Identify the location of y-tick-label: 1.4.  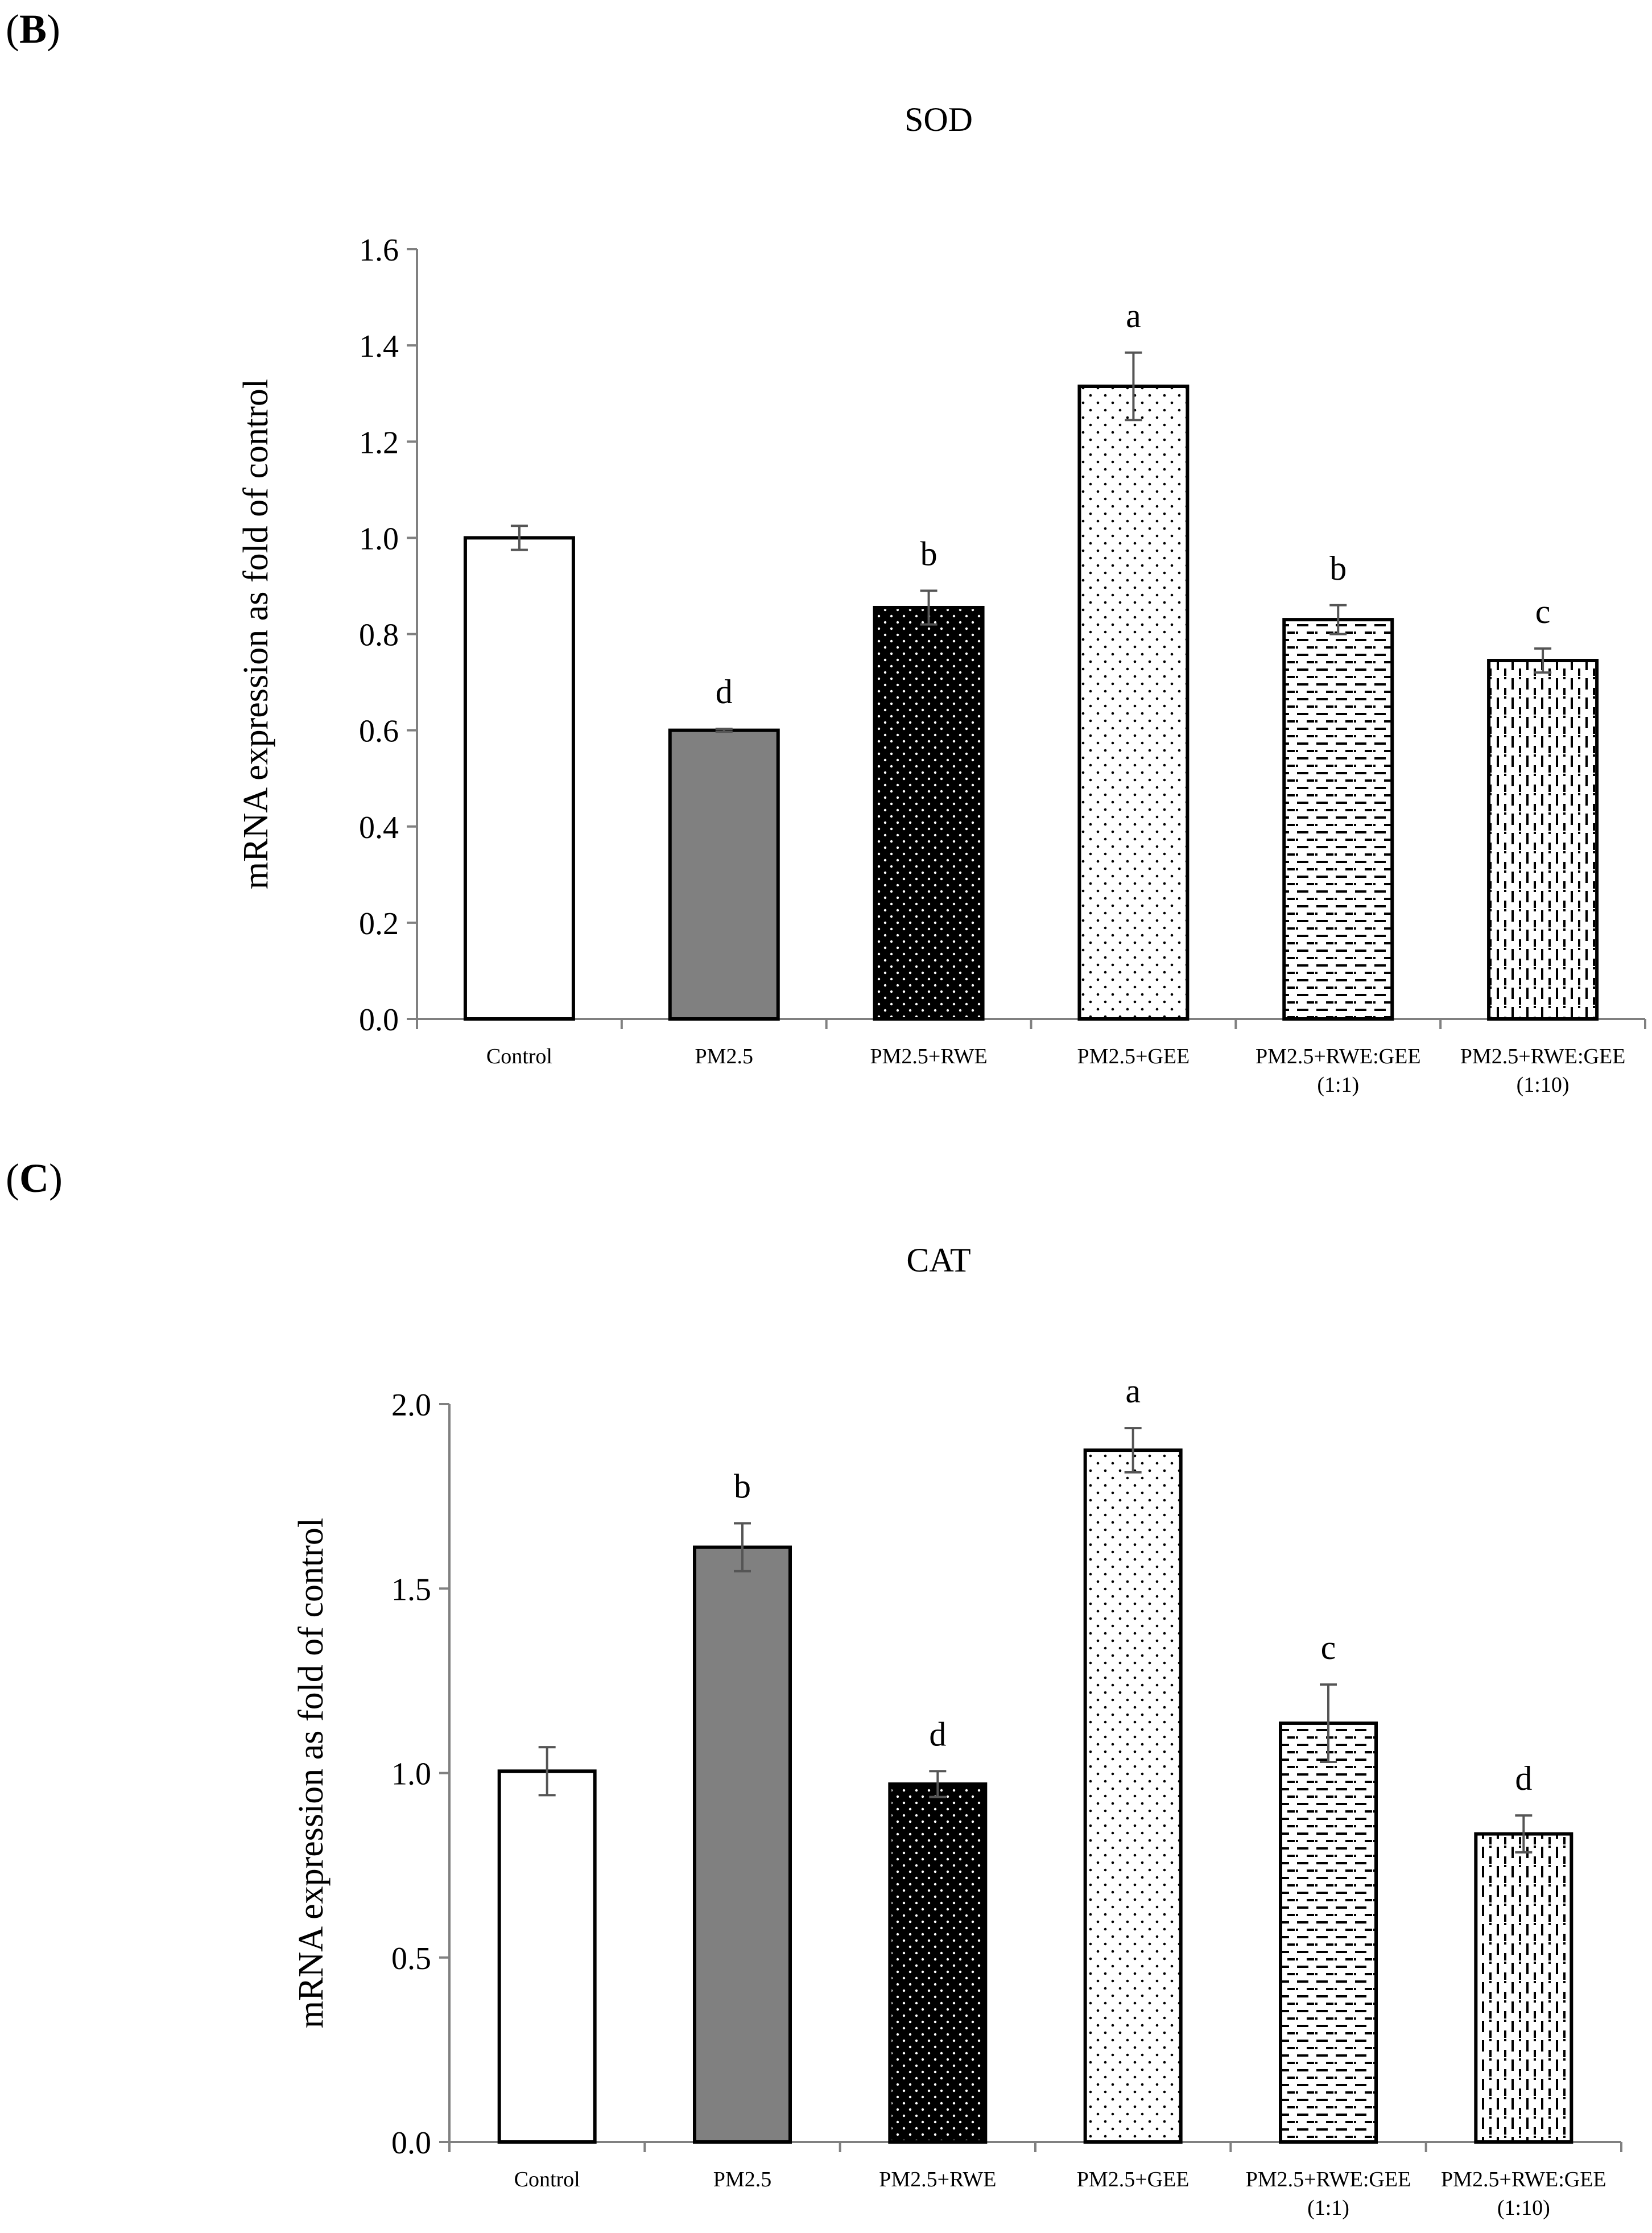
(379, 347).